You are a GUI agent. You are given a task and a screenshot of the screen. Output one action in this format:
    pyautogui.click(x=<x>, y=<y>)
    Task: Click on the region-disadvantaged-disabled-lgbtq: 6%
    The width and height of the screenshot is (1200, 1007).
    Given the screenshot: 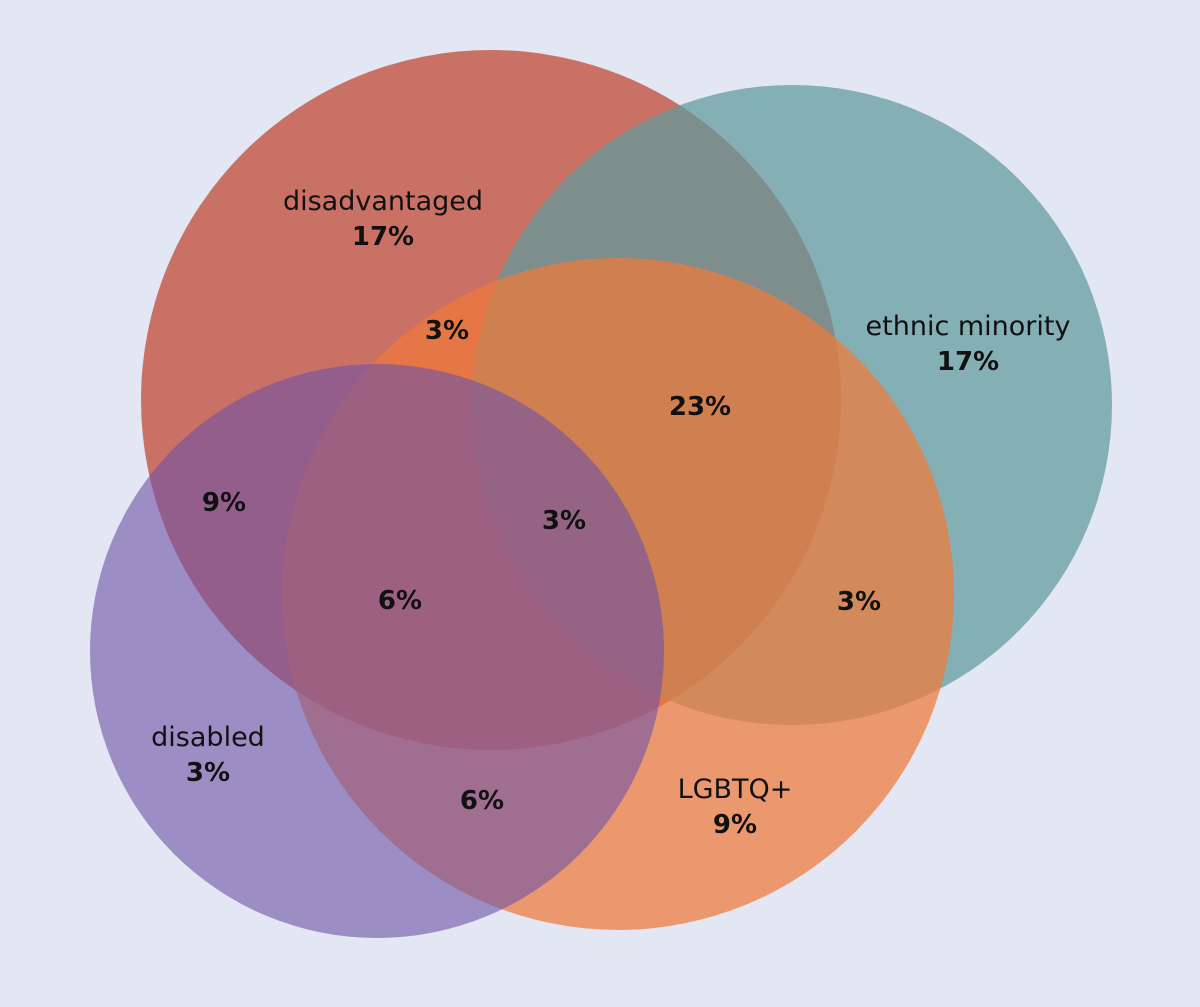 What is the action you would take?
    pyautogui.click(x=400, y=601)
    